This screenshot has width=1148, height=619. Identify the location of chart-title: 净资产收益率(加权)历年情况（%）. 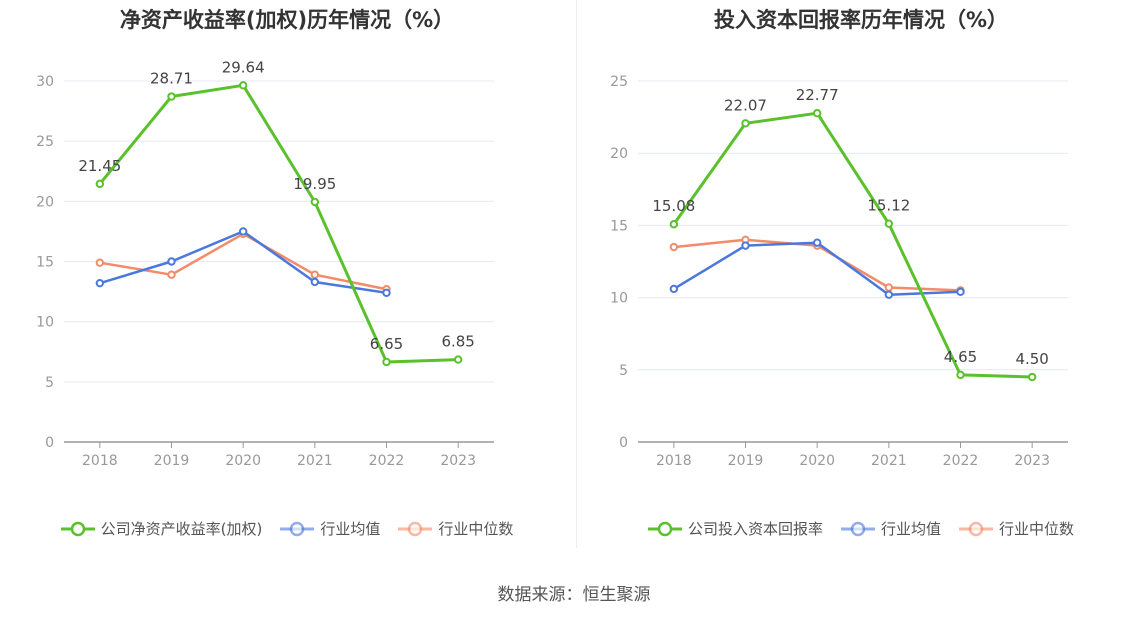
(287, 20).